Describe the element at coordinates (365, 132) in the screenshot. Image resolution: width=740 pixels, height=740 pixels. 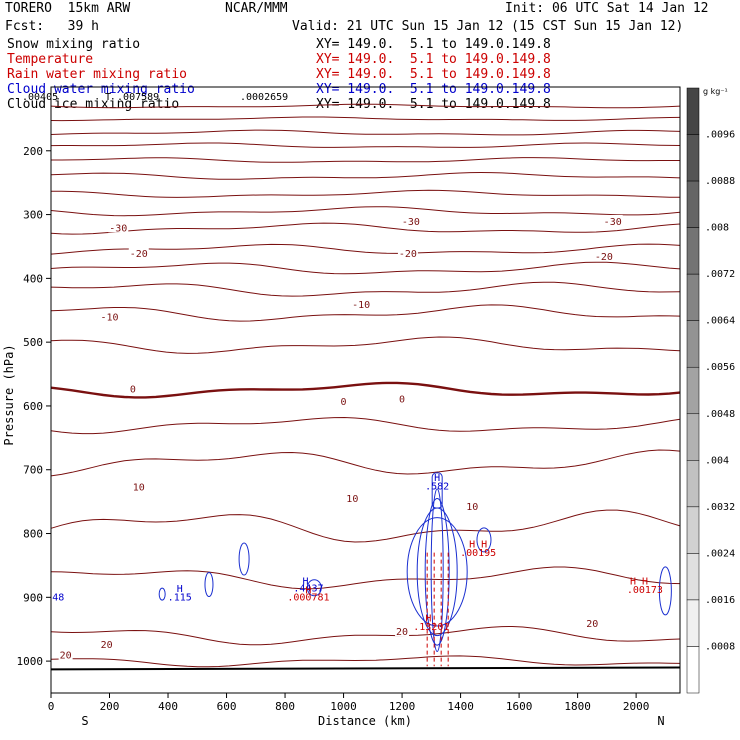
I see `temperature-contour--49` at that location.